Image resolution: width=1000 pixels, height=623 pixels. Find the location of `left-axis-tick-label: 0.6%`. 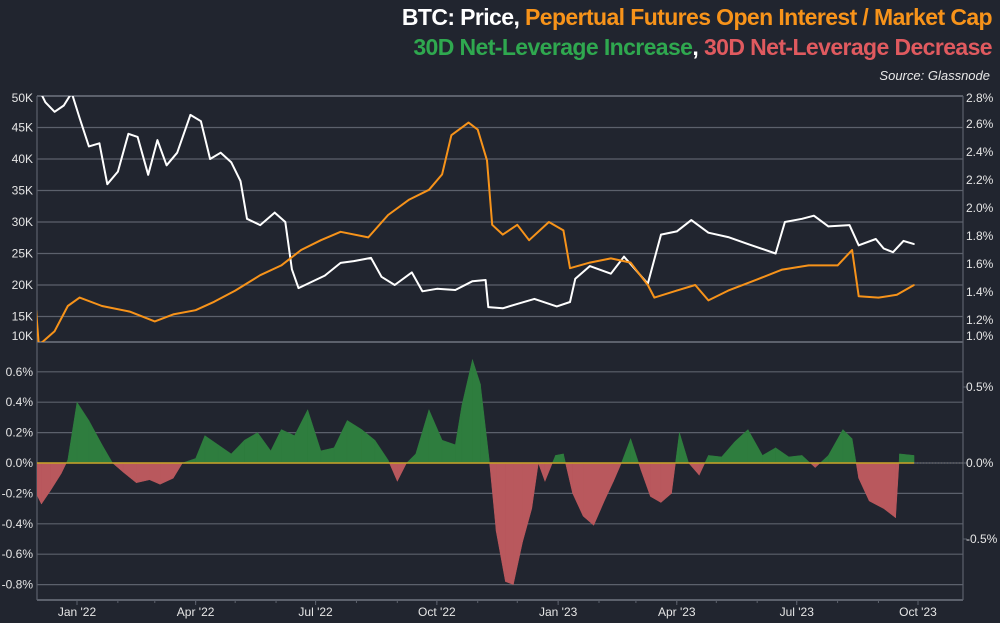

left-axis-tick-label: 0.6% is located at coordinates (20, 372).